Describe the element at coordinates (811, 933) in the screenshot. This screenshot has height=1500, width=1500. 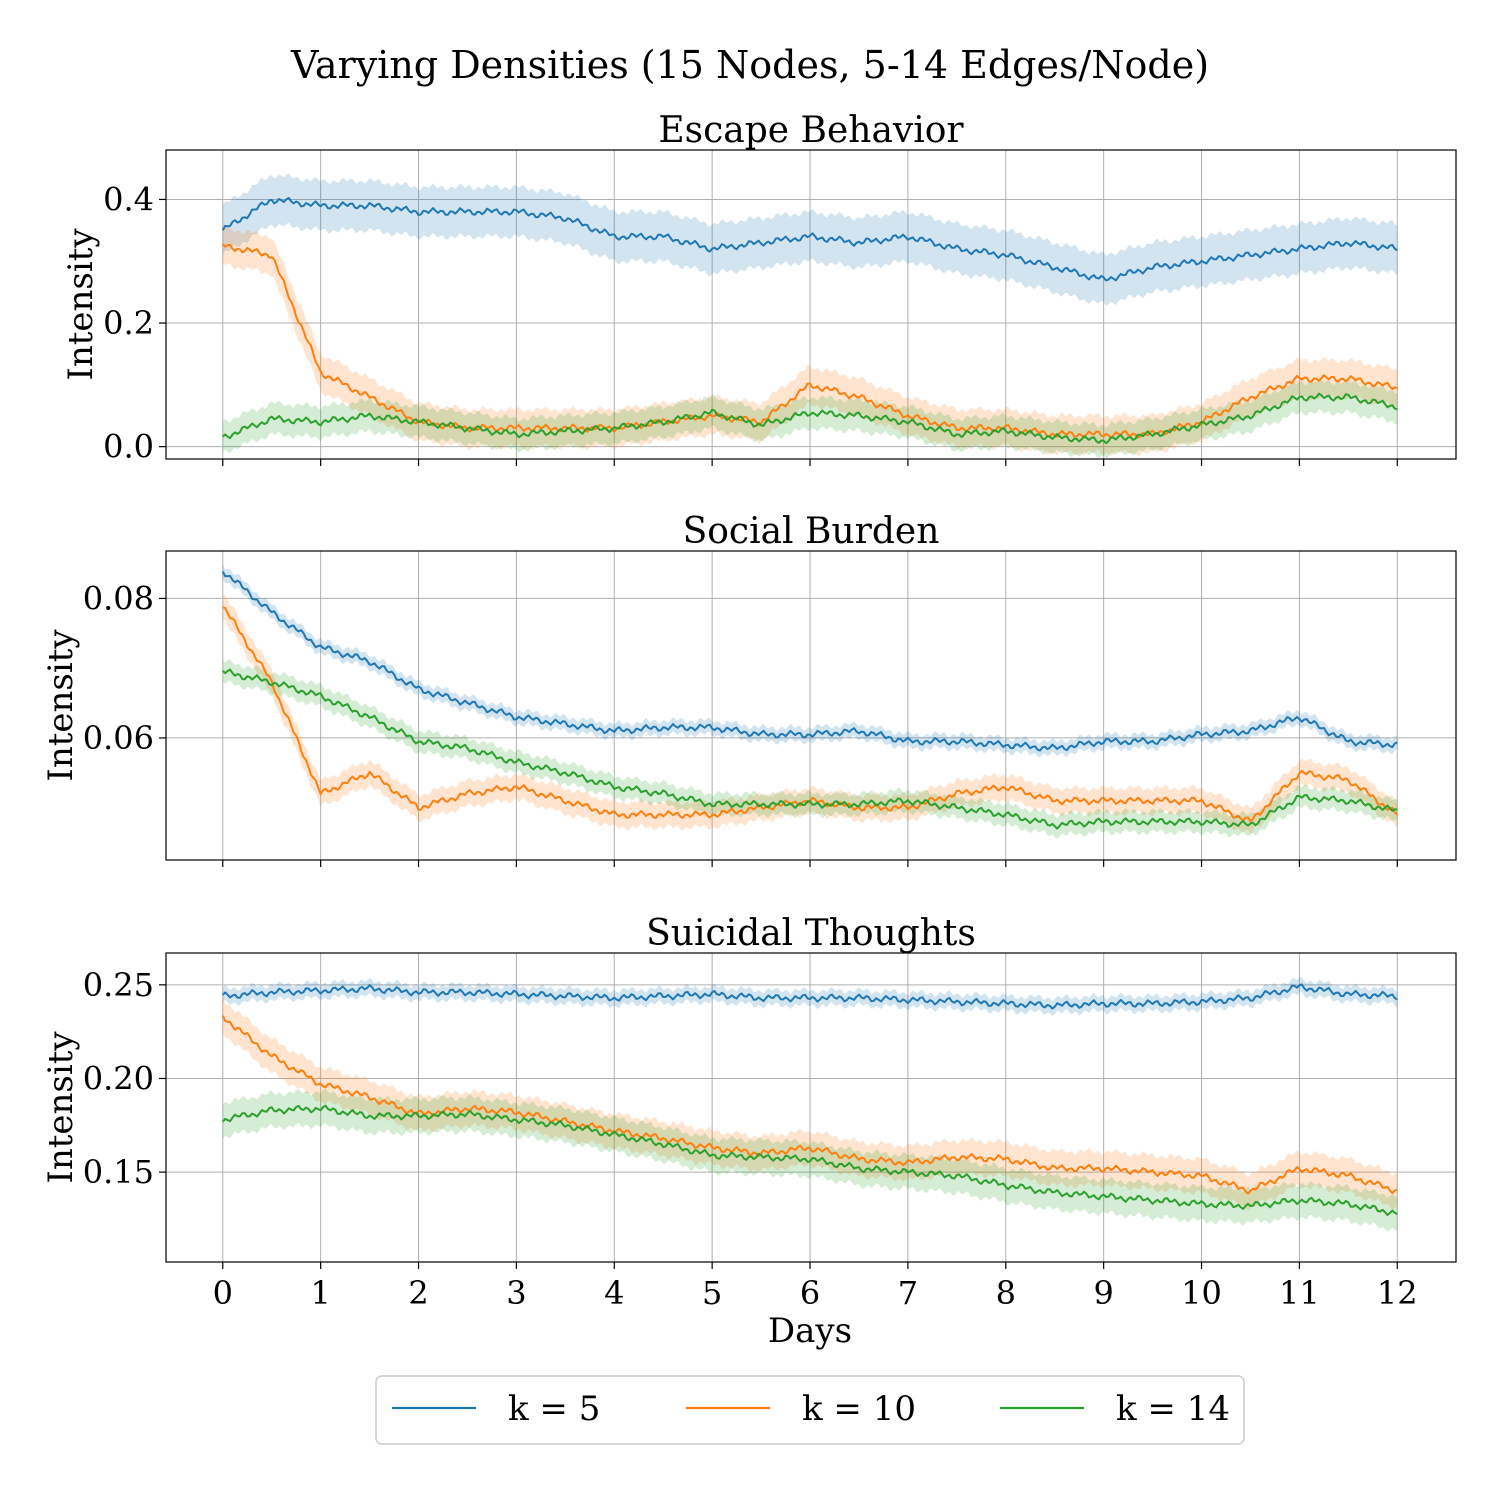
I see `panel-title: Suicidal Thoughts` at that location.